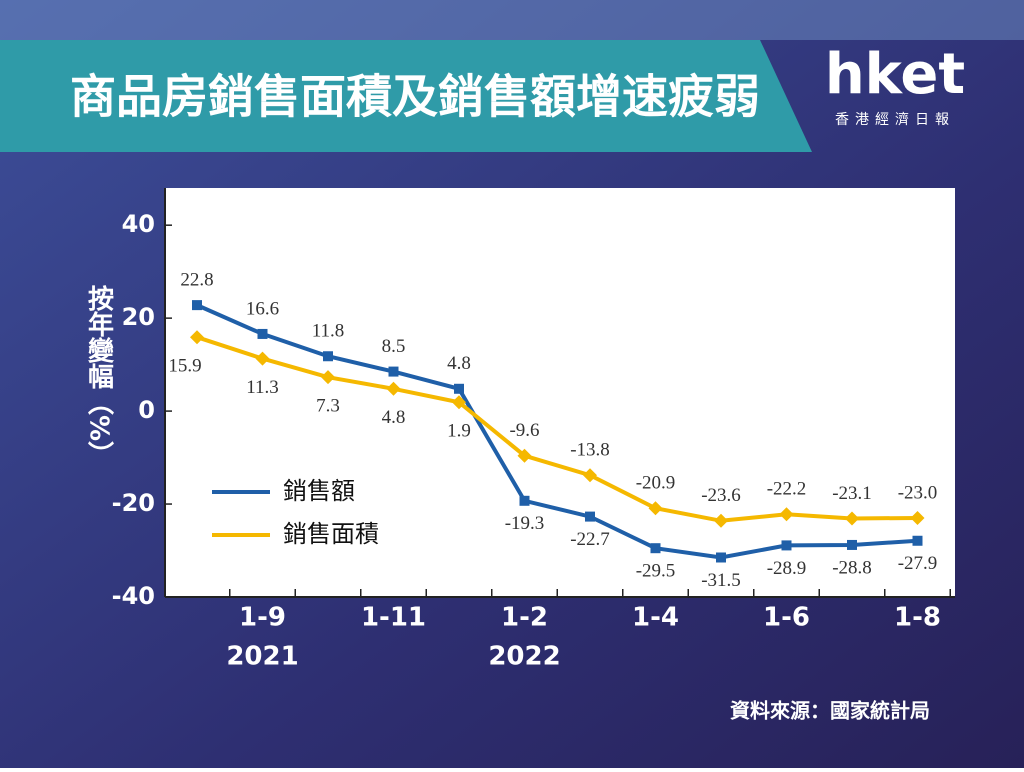  What do you see at coordinates (512, 20) in the screenshot?
I see `top-band` at bounding box center [512, 20].